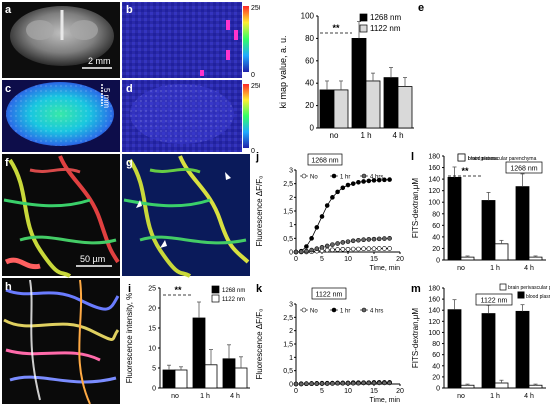 The image size is (550, 406). Describe the element at coordinates (309, 60) in the screenshot. I see `y-tick-label: 60` at that location.